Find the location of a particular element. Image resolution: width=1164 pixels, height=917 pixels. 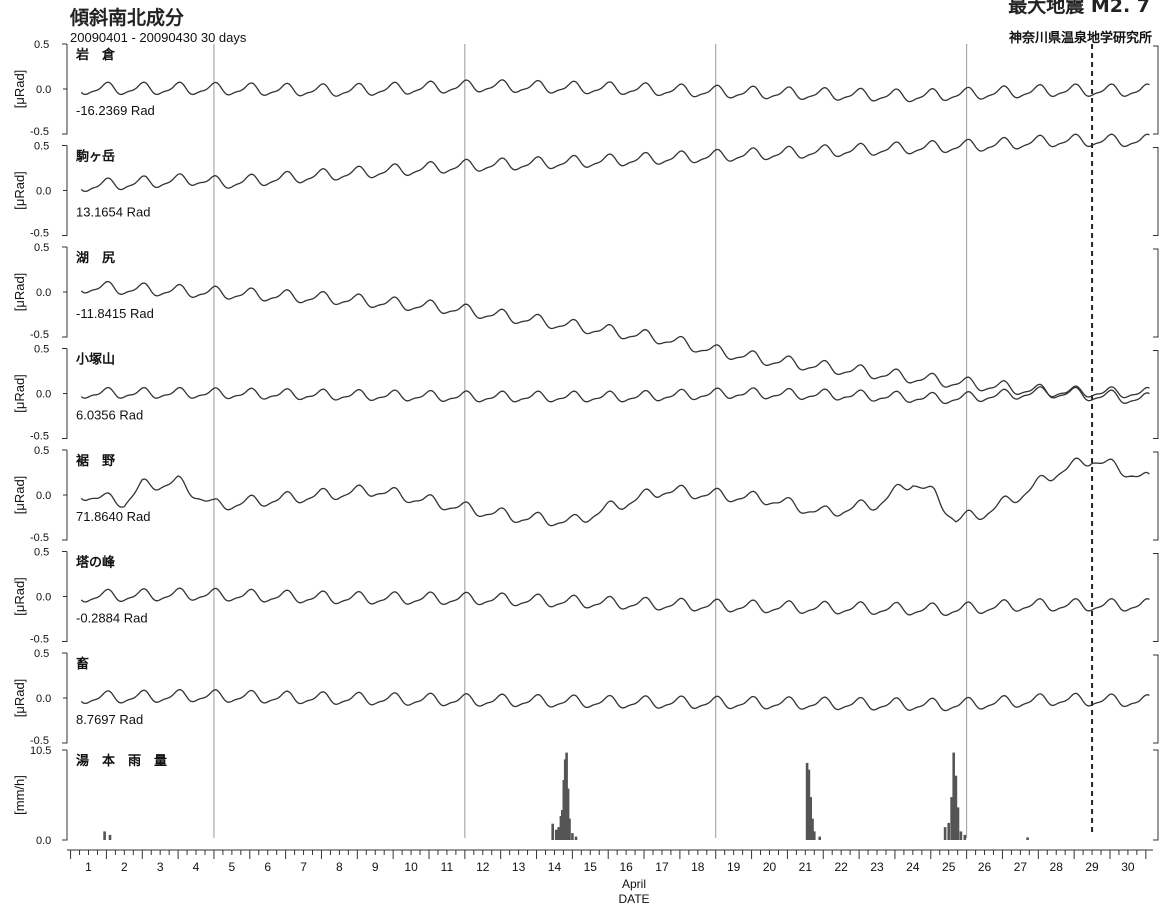

x-tick-label: 9 is located at coordinates (375, 867).